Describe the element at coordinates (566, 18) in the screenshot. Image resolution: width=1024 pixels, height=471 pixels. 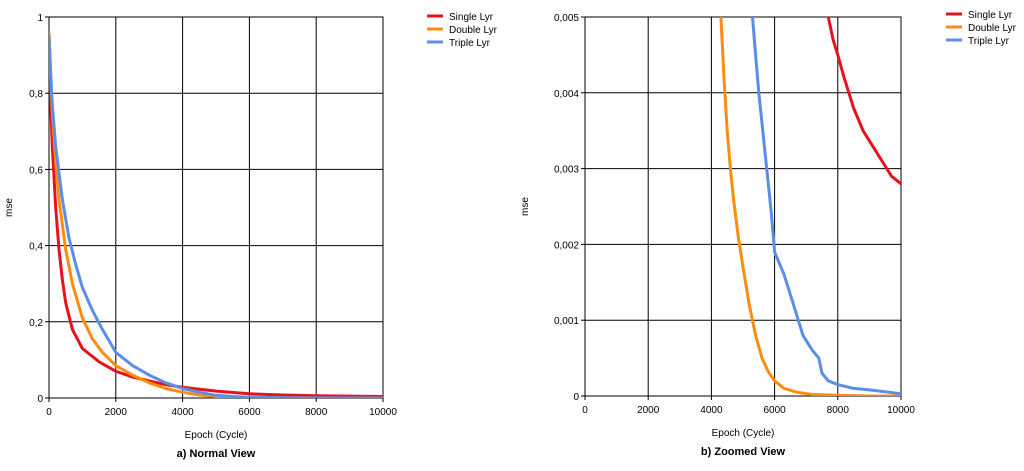
I see `y-tick-label: 0,005` at that location.